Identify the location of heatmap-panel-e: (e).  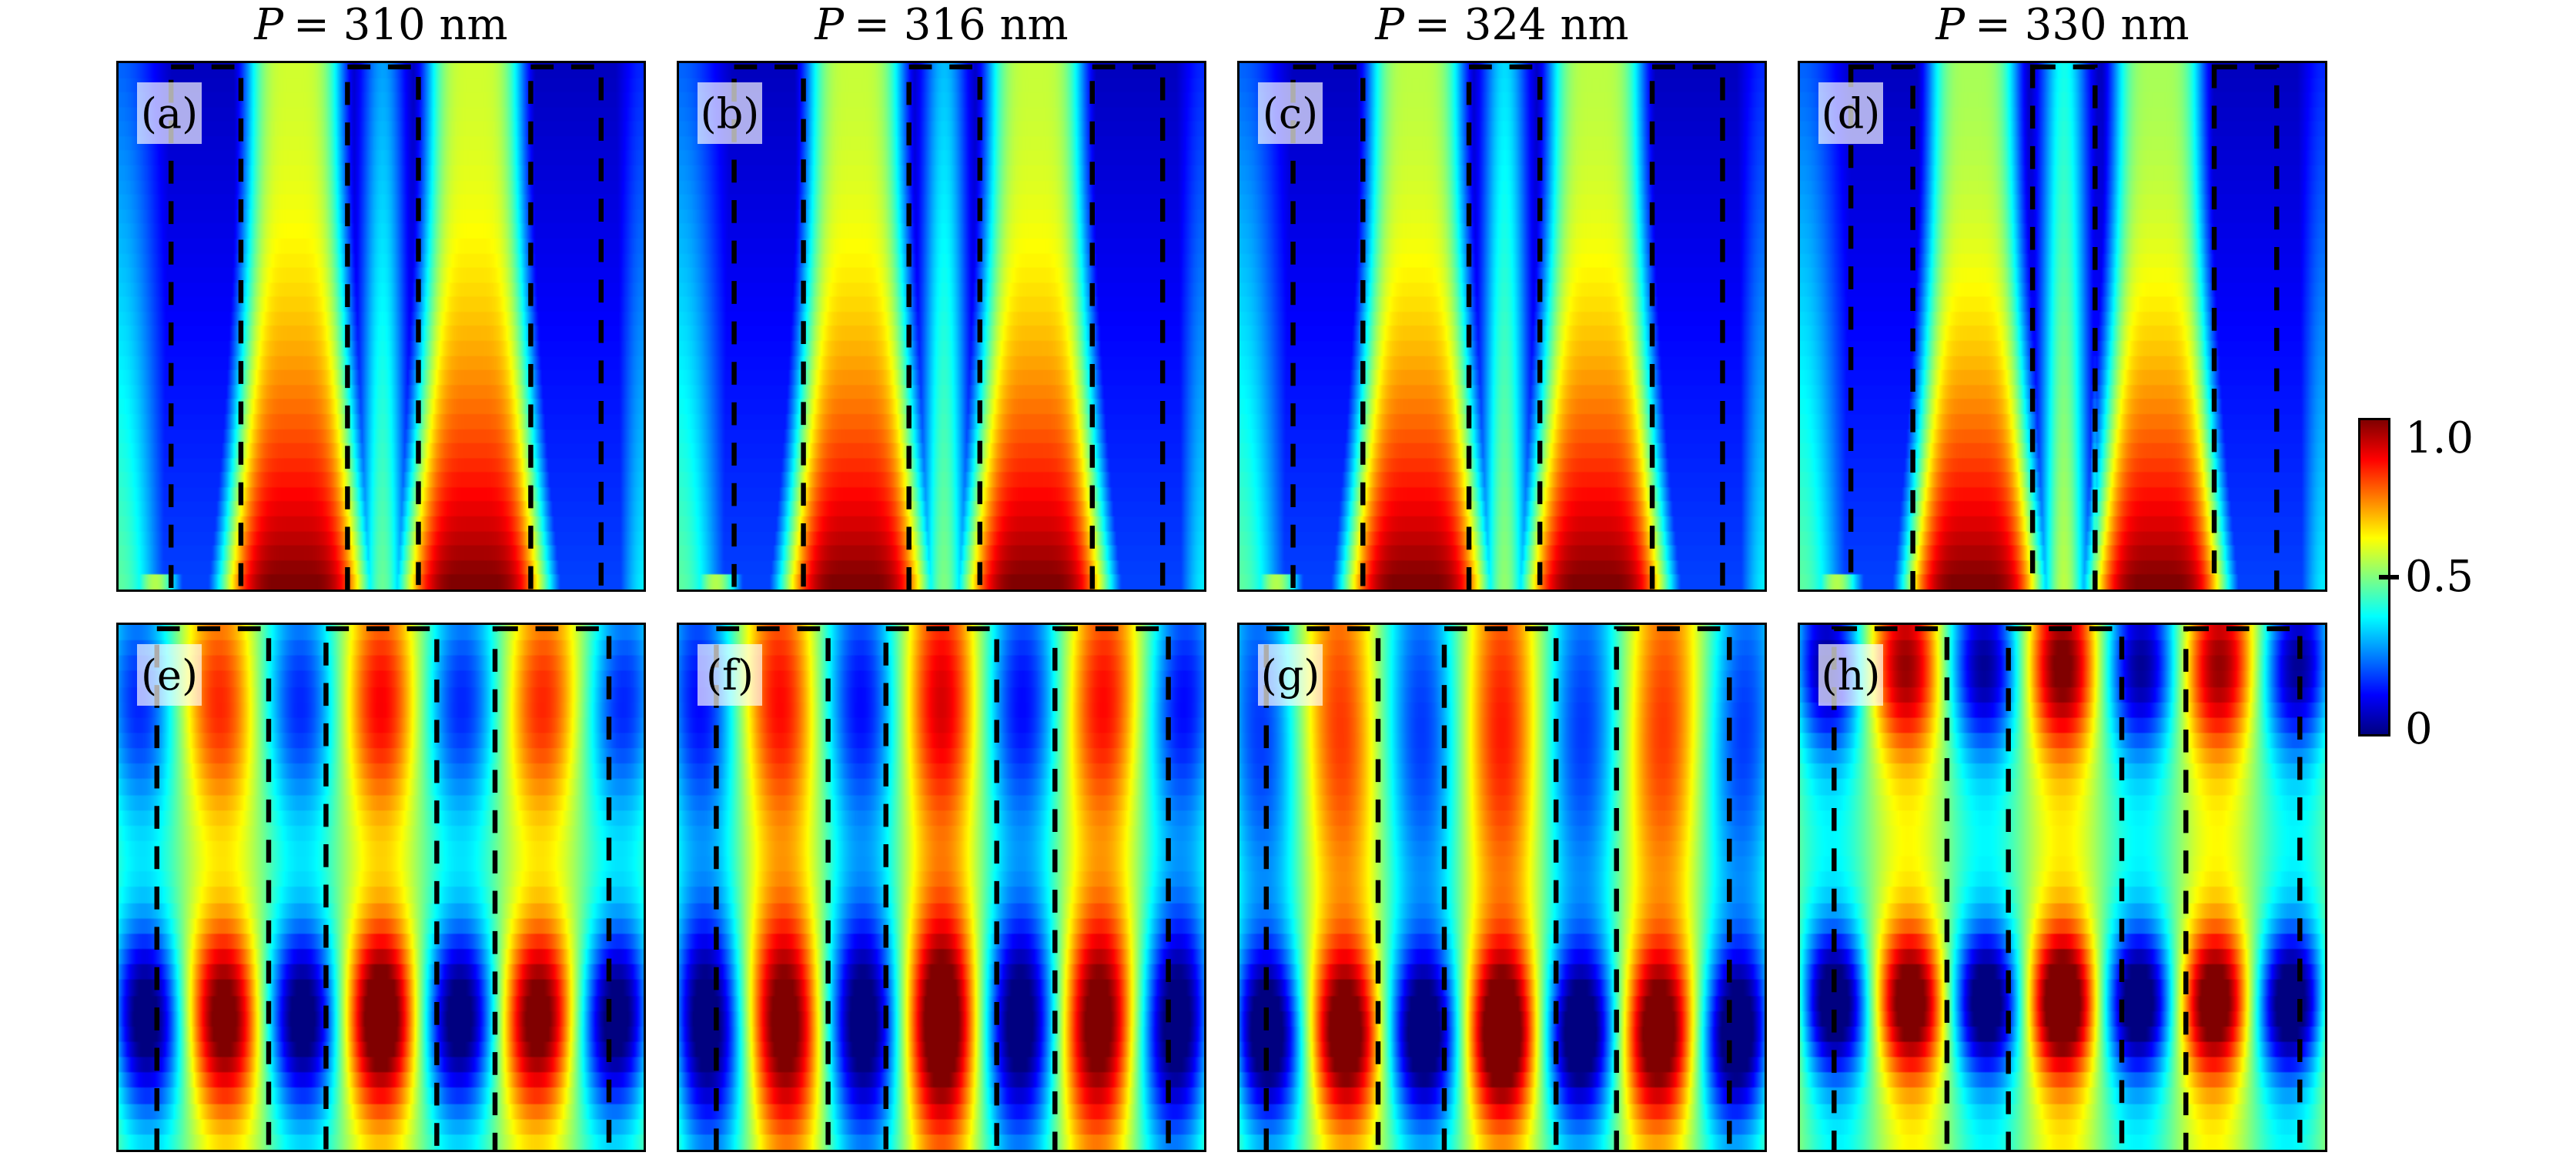
(381, 888).